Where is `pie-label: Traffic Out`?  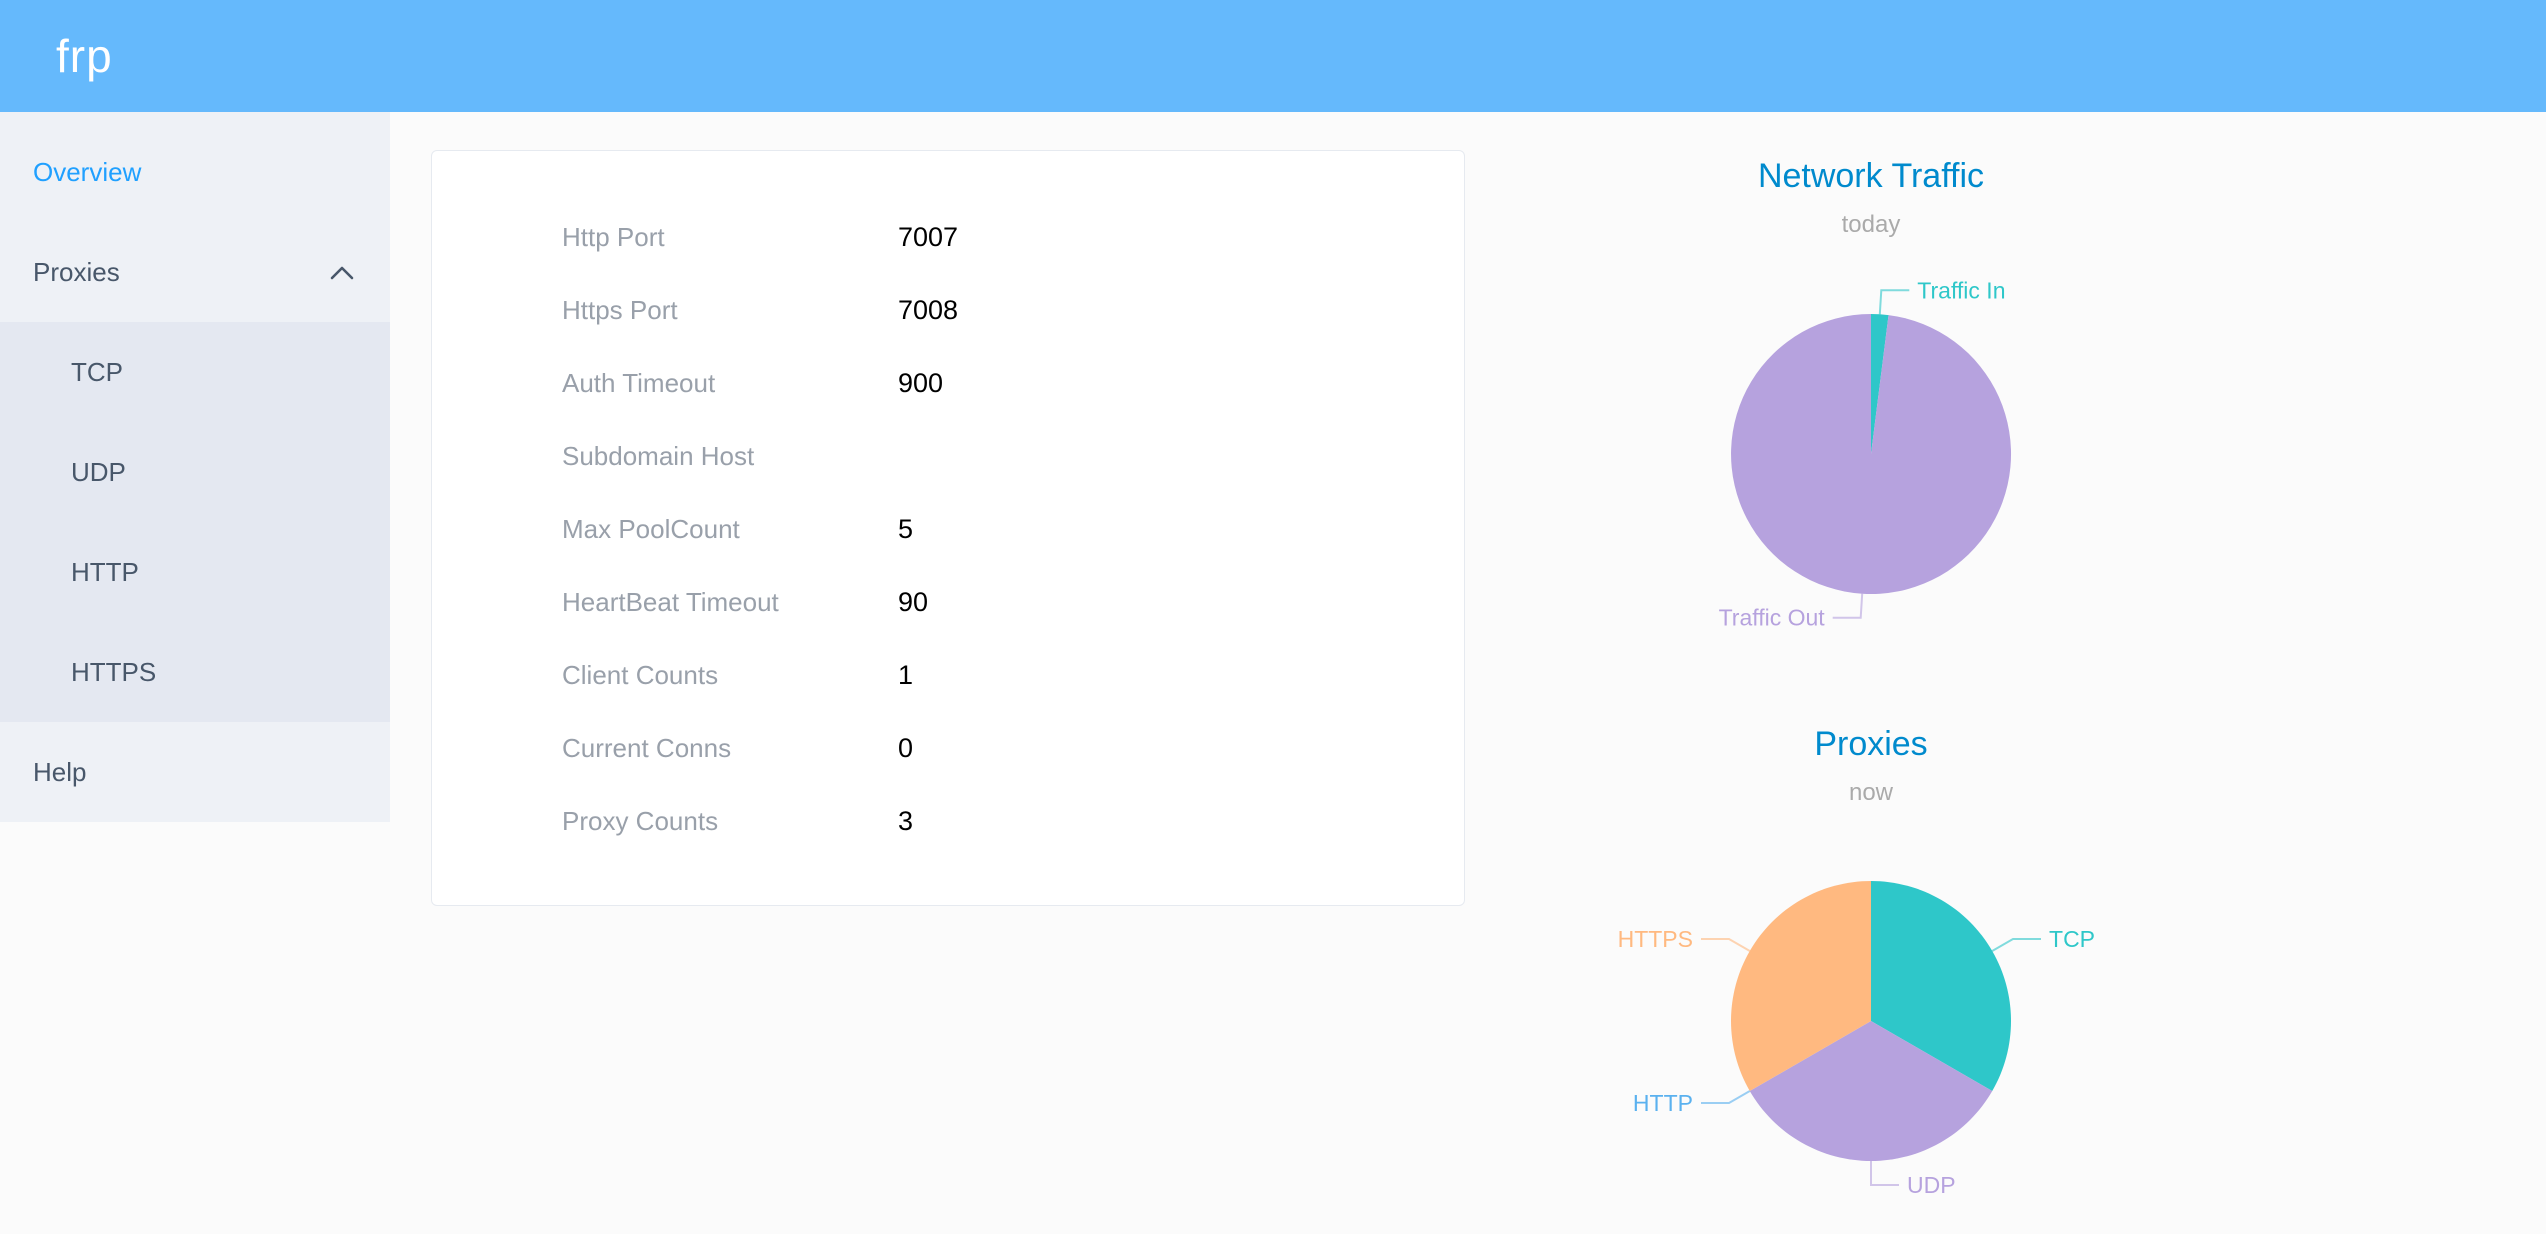 pie-label: Traffic Out is located at coordinates (1772, 618).